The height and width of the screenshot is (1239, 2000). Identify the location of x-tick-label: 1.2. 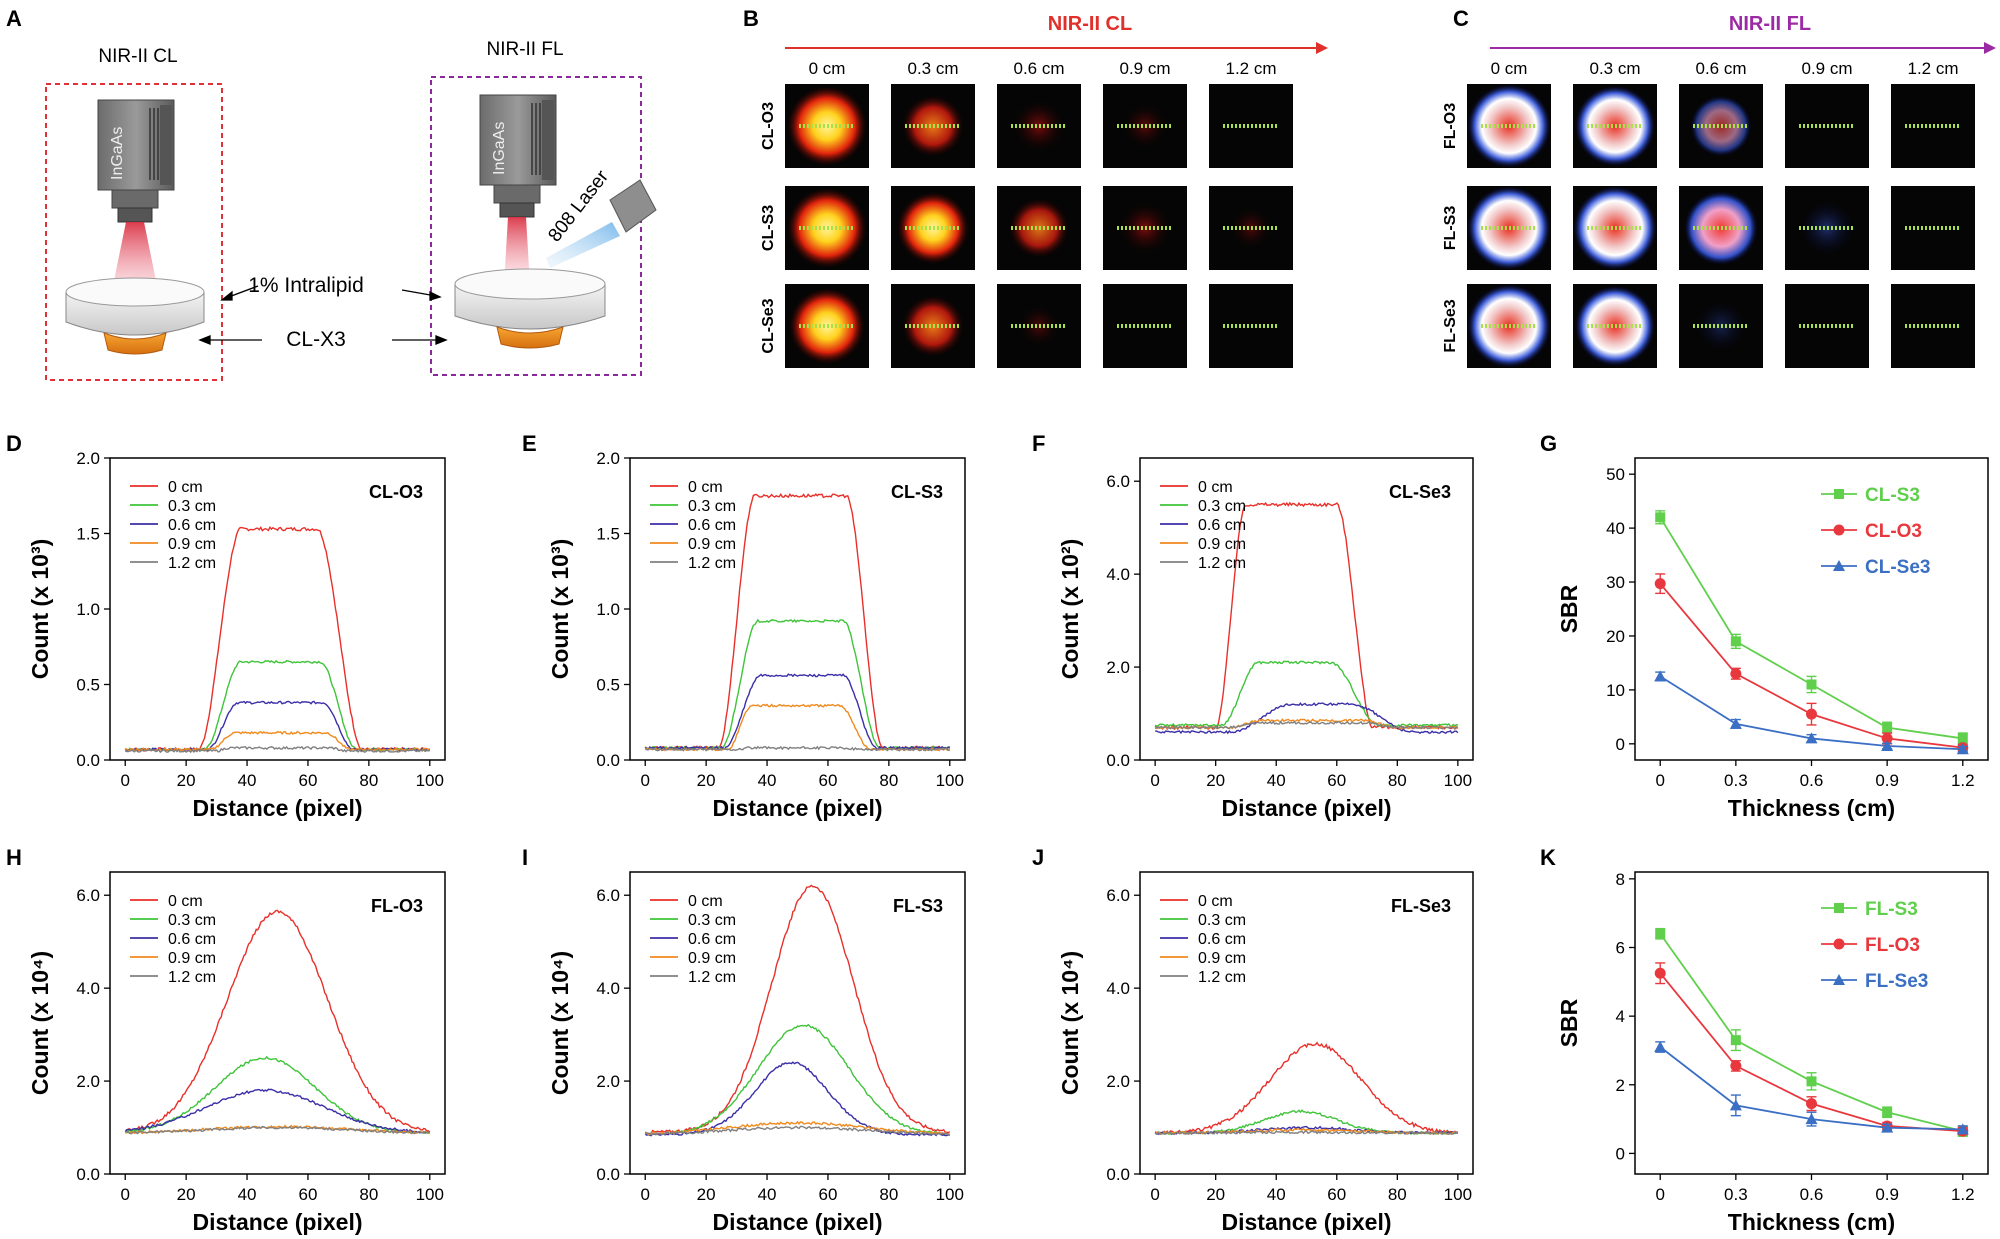
(1963, 780).